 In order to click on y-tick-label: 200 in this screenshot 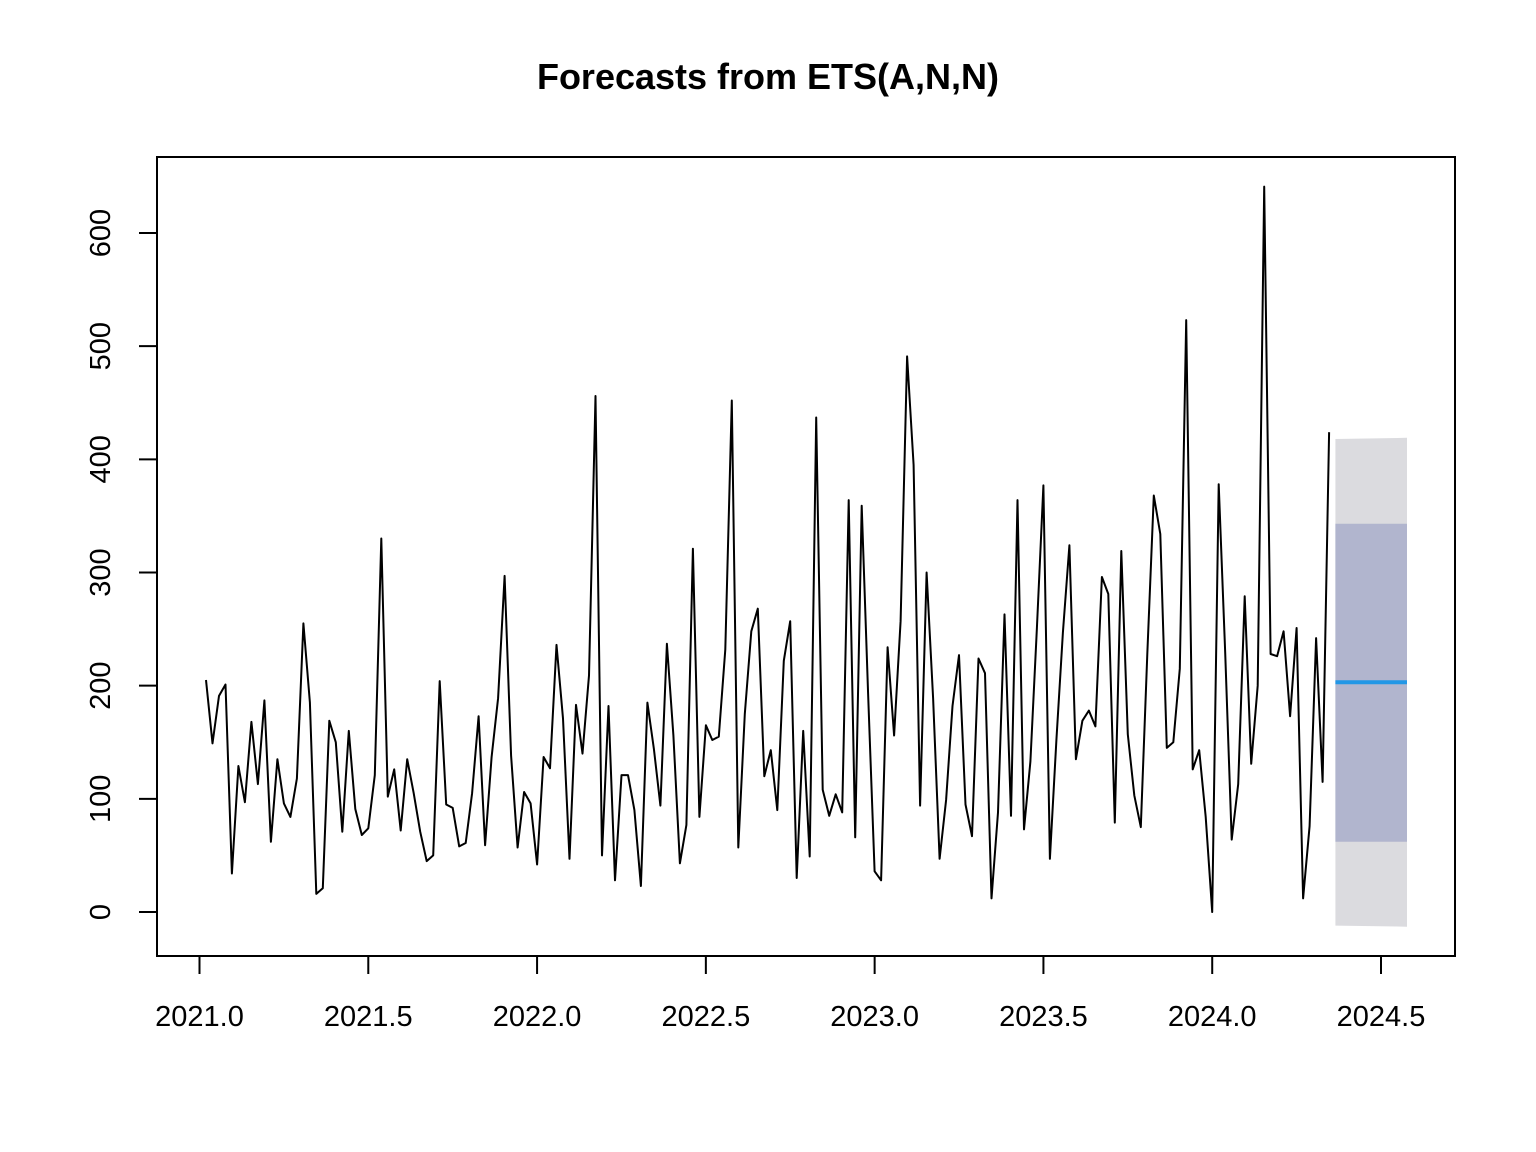, I will do `click(101, 685)`.